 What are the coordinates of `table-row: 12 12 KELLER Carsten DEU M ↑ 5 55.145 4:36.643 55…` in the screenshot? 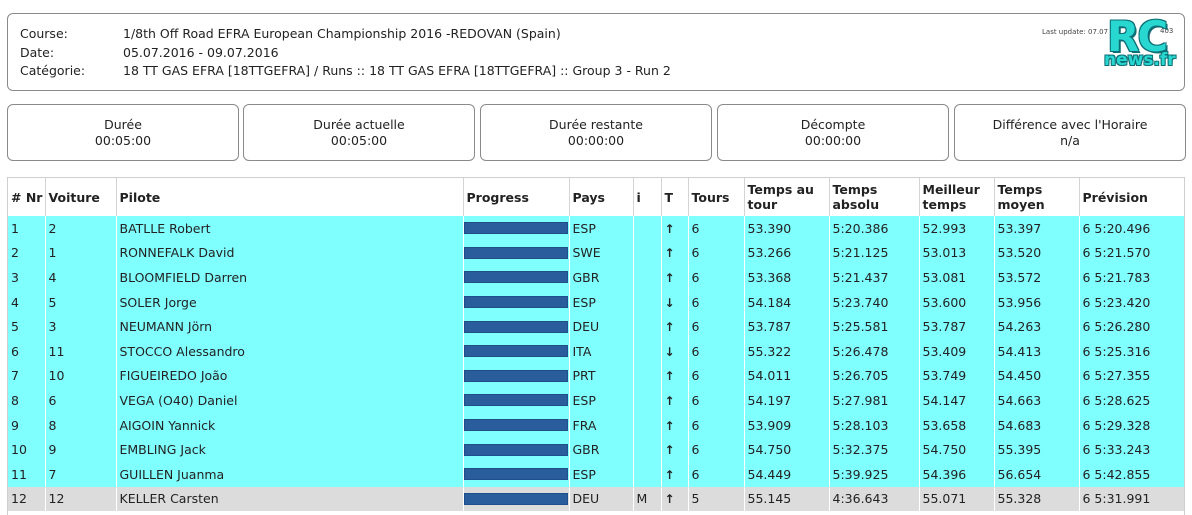 It's located at (596, 499).